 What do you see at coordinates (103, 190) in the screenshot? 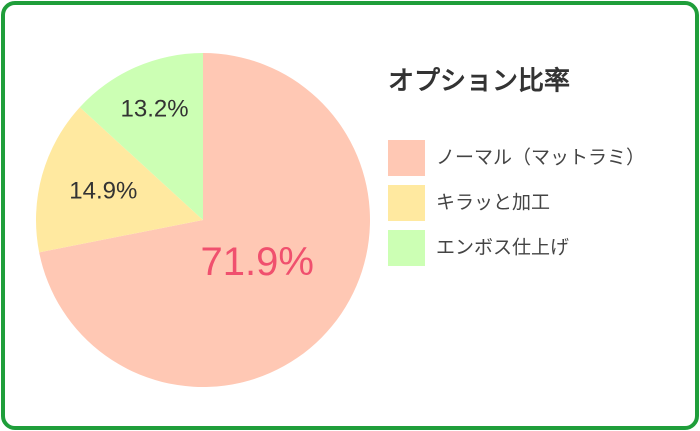
I see `data-label: 14.9%` at bounding box center [103, 190].